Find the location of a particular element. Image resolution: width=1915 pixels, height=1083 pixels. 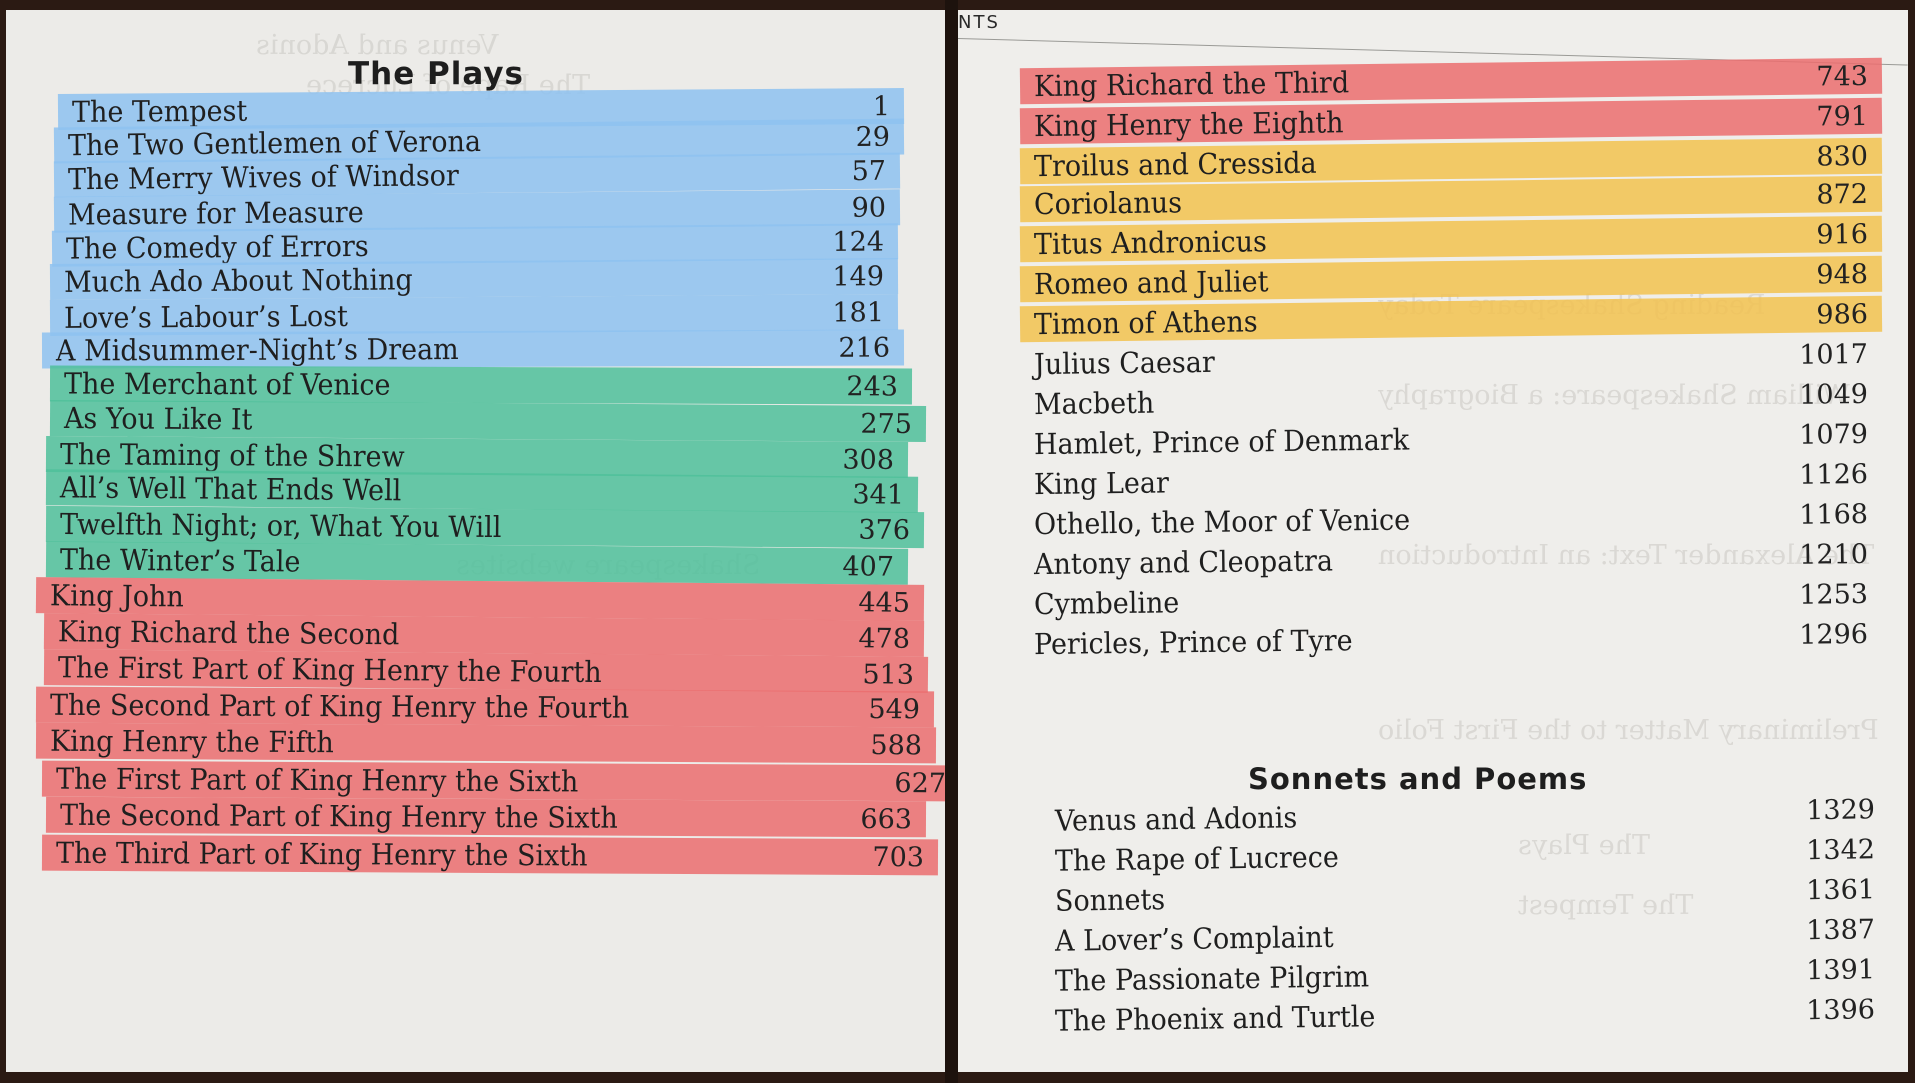

entry-title: The Tempest is located at coordinates (159, 111).